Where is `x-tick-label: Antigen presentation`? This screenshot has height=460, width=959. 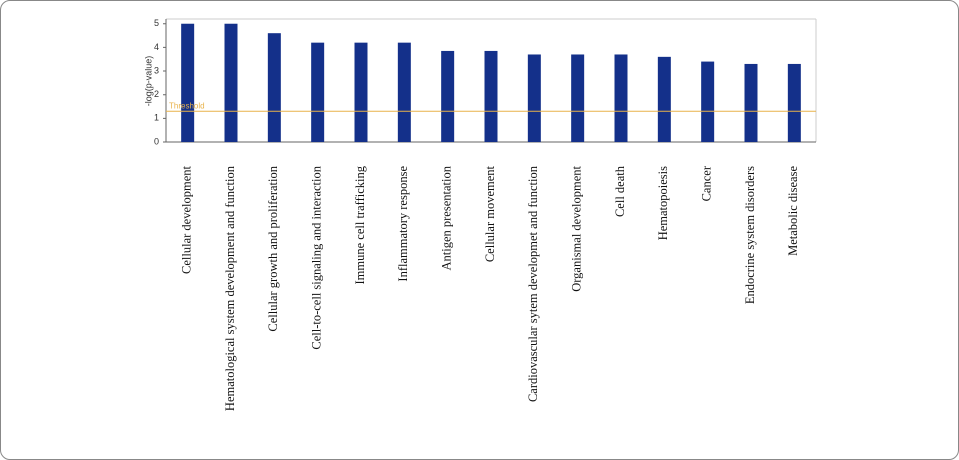
x-tick-label: Antigen presentation is located at coordinates (447, 217).